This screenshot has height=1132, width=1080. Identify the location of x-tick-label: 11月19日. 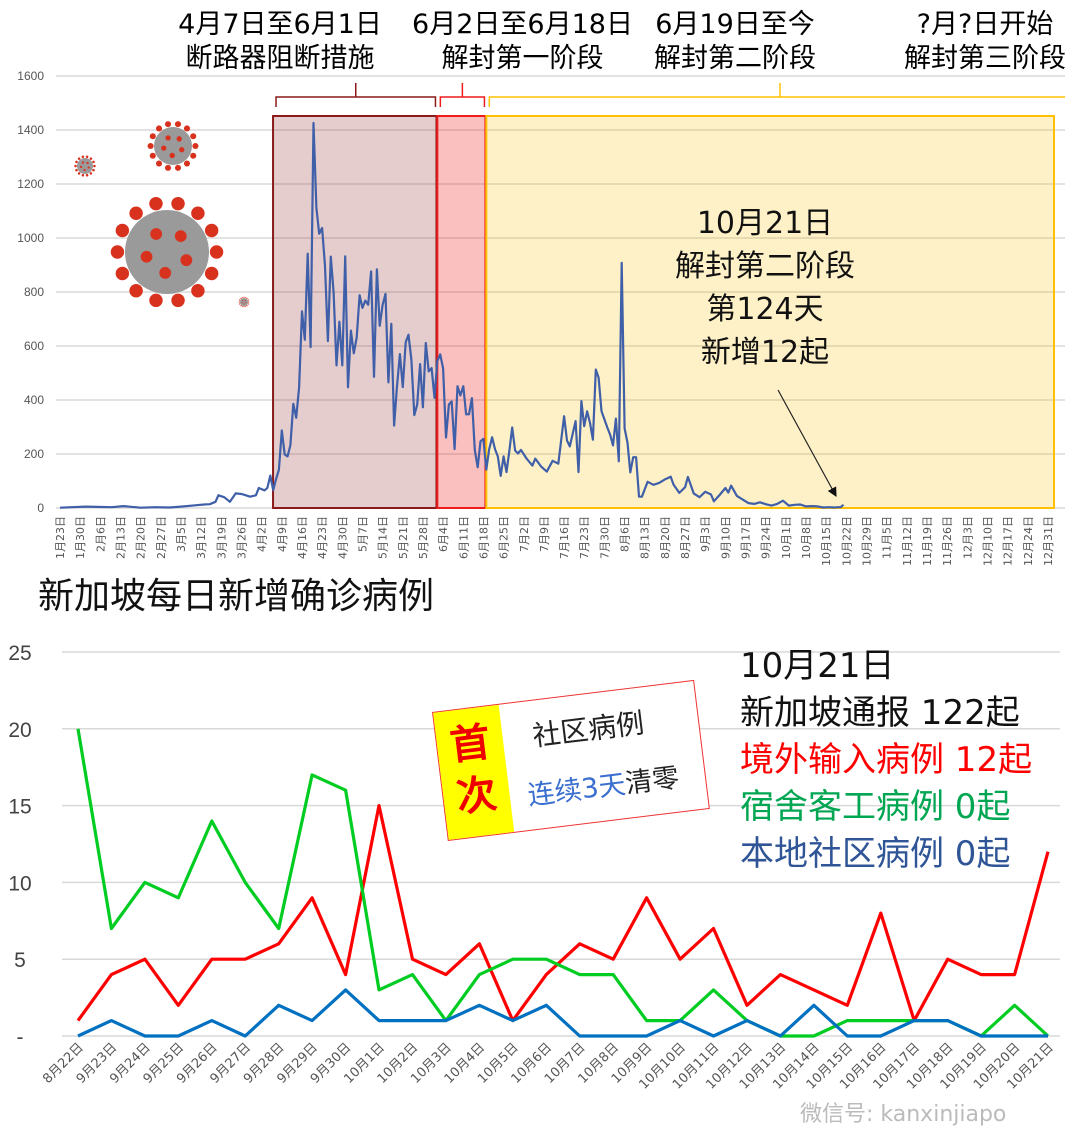
(927, 541).